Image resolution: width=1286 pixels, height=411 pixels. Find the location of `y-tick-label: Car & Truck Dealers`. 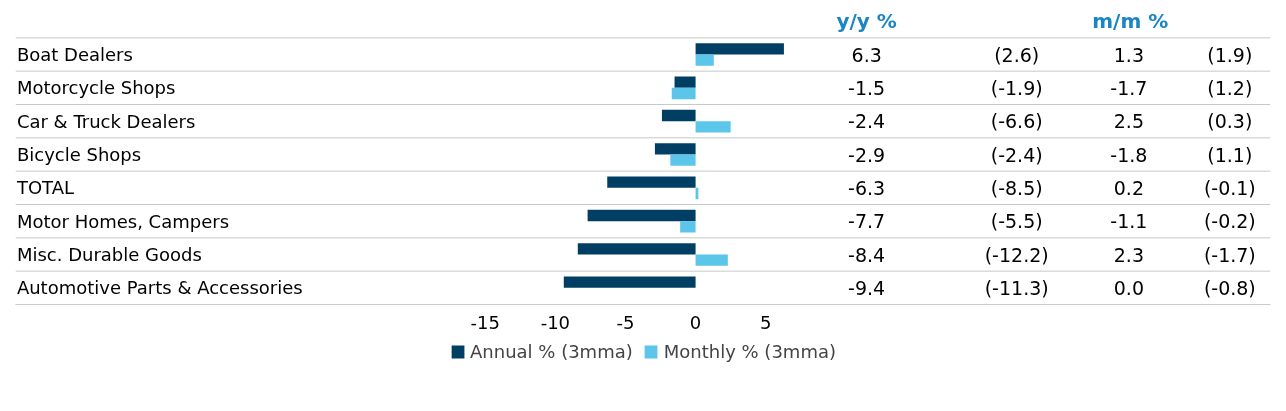

y-tick-label: Car & Truck Dealers is located at coordinates (106, 121).